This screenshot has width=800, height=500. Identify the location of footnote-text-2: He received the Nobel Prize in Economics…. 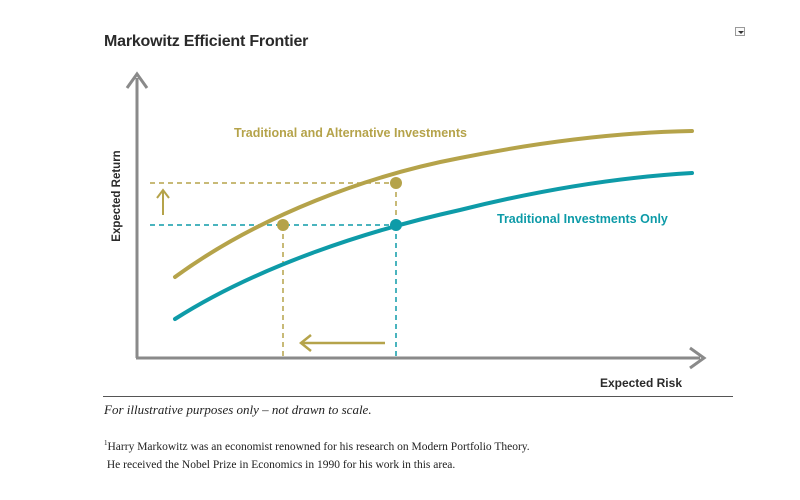
(281, 465).